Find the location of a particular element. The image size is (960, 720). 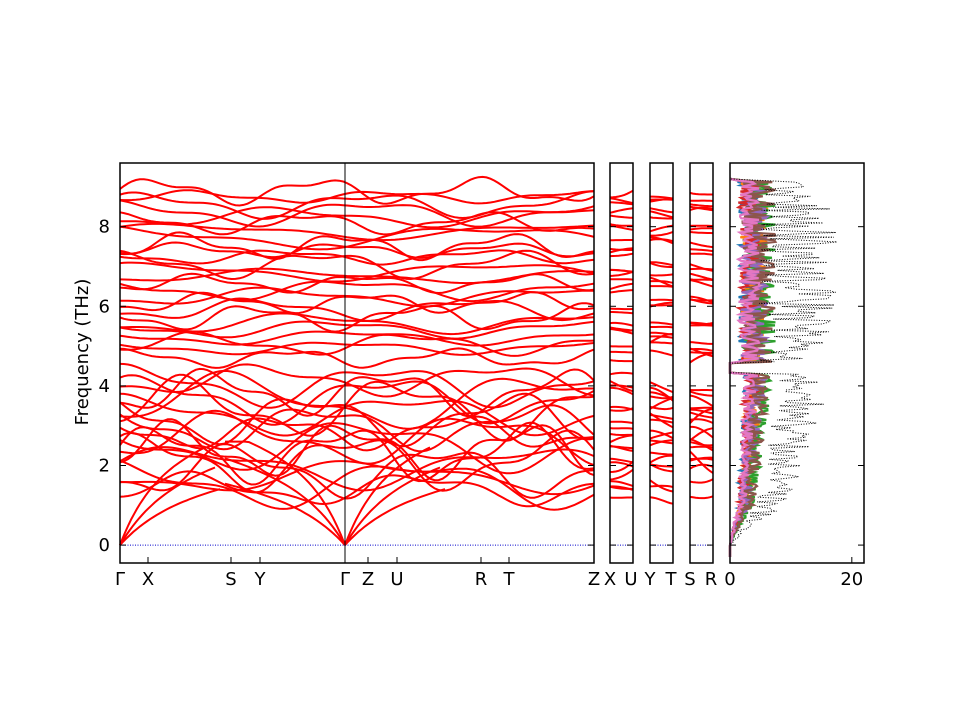

dos-panel-frame is located at coordinates (797, 363).